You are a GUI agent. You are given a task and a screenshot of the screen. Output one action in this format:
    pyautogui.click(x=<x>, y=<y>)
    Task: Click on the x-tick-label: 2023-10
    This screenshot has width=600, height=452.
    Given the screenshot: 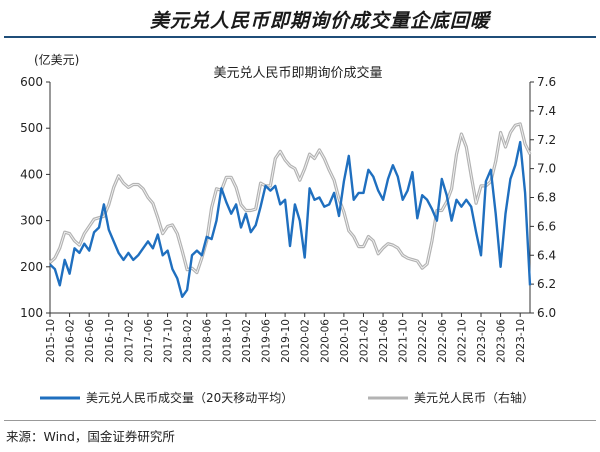 What is the action you would take?
    pyautogui.click(x=521, y=341)
    